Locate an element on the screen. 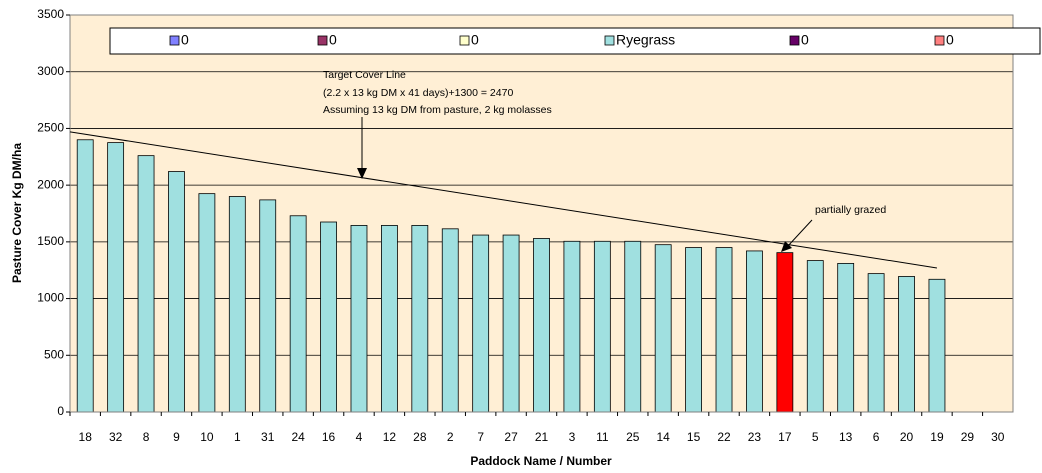 The height and width of the screenshot is (473, 1042). annotation: (2.2 x 13 kg DM x 41 days)+1300 = 2470 is located at coordinates (418, 93).